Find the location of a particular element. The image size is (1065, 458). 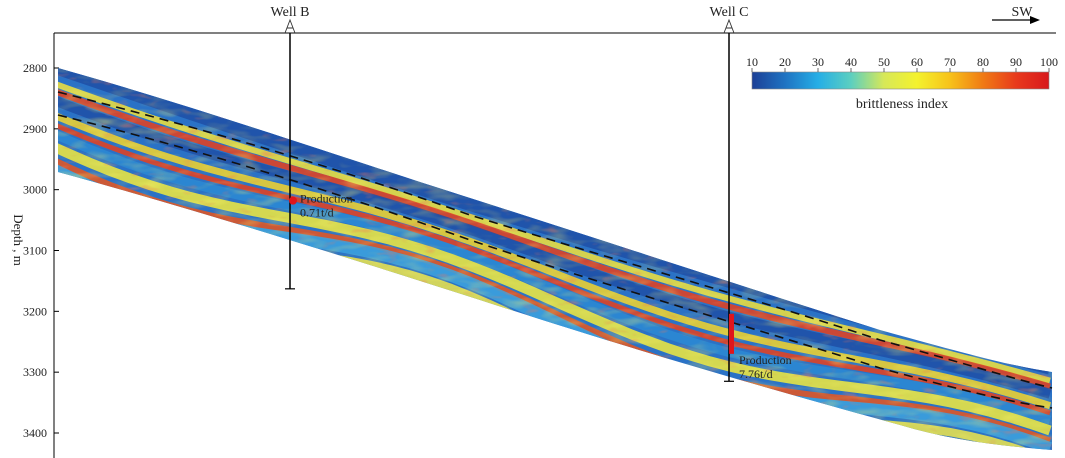

y-tick-label: 3000 is located at coordinates (35, 190).